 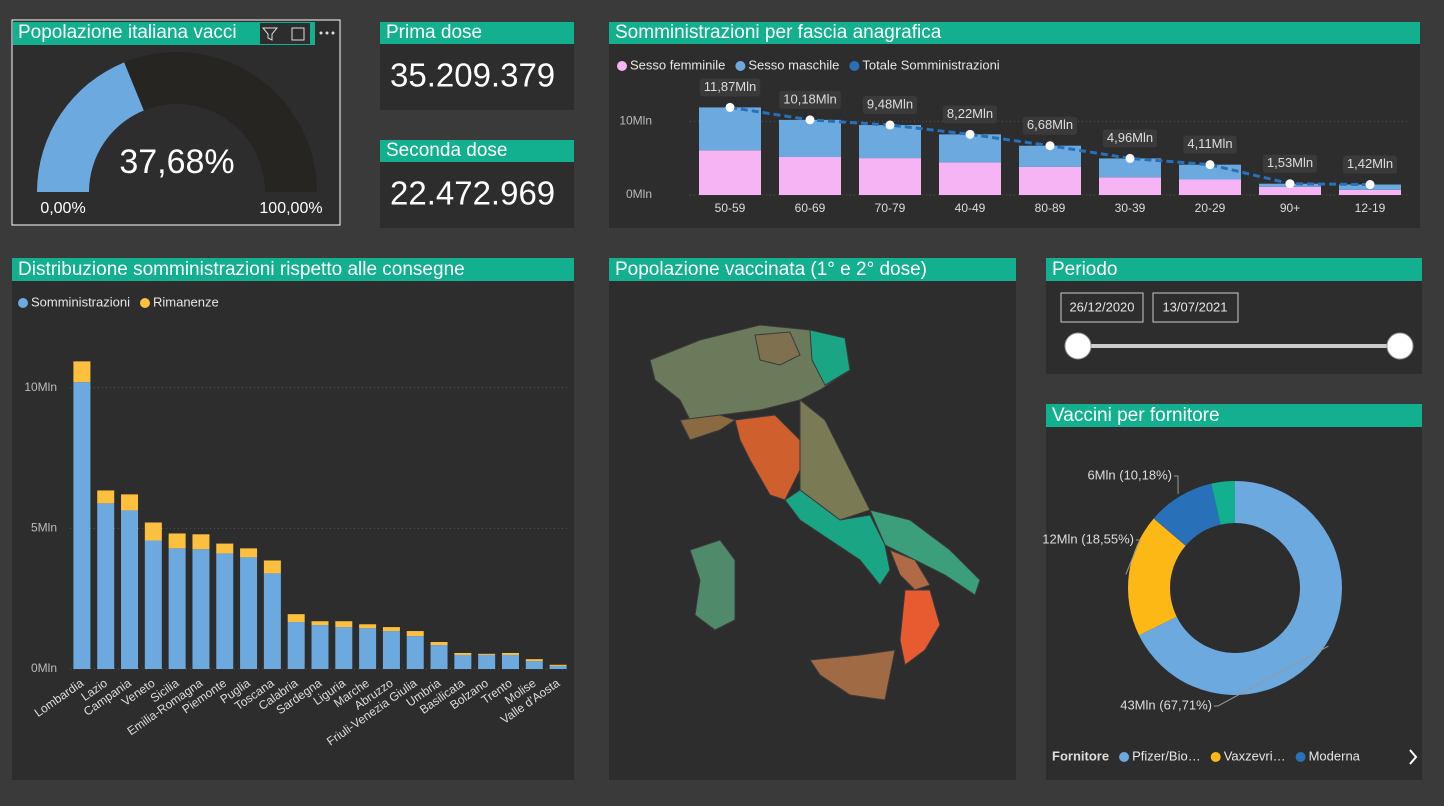 I want to click on data-label: 8,22Mln, so click(x=970, y=113).